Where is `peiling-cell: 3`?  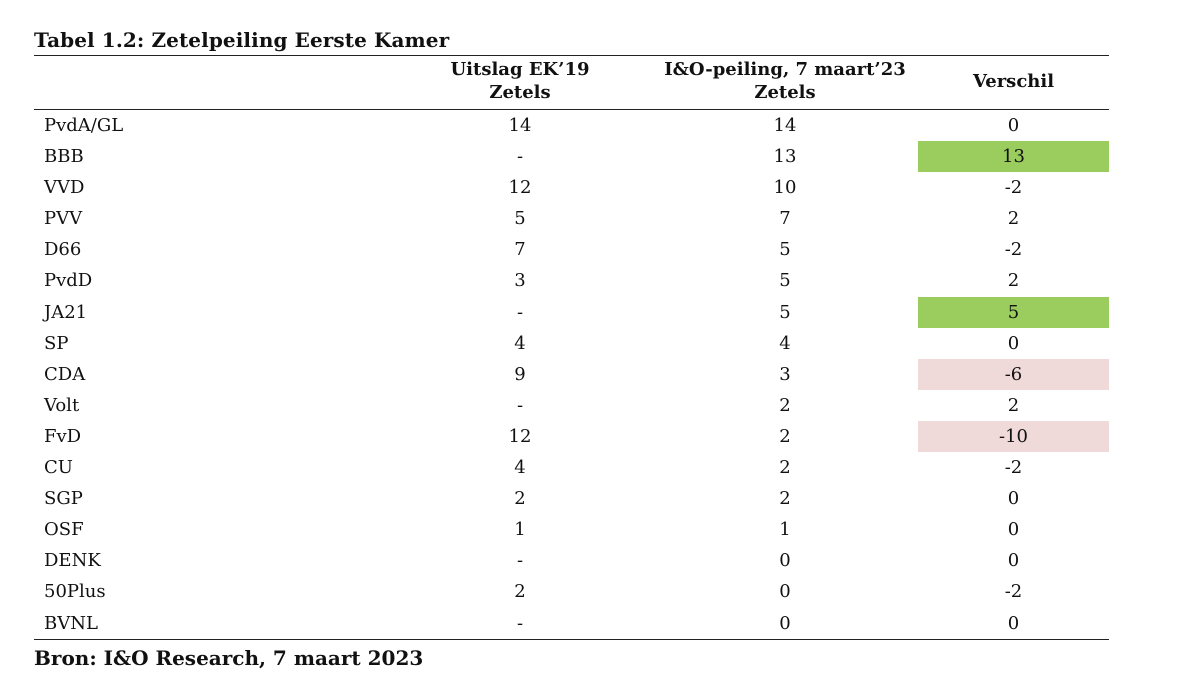
peiling-cell: 3 is located at coordinates (785, 374).